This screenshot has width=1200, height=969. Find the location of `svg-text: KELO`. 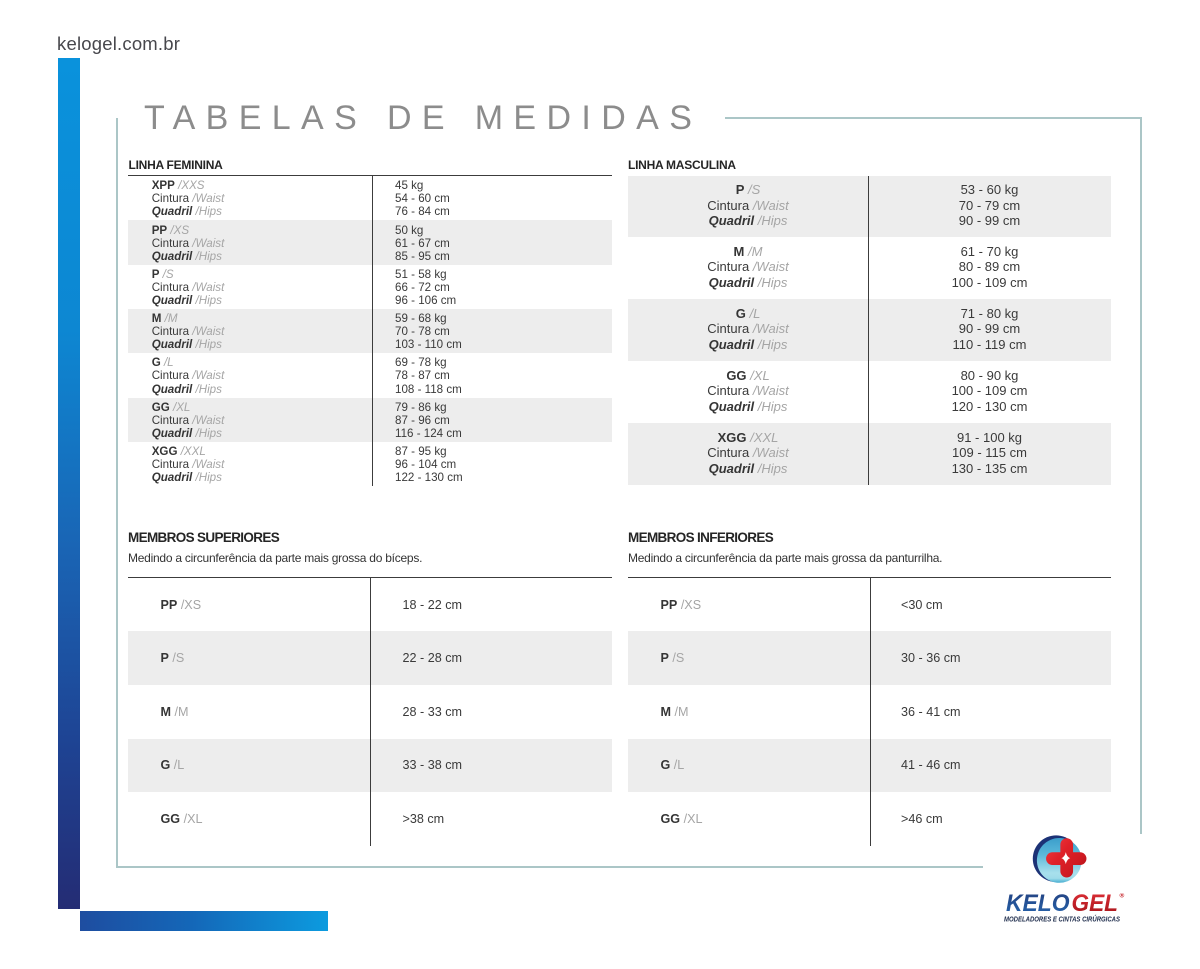

svg-text: KELO is located at coordinates (1038, 903).